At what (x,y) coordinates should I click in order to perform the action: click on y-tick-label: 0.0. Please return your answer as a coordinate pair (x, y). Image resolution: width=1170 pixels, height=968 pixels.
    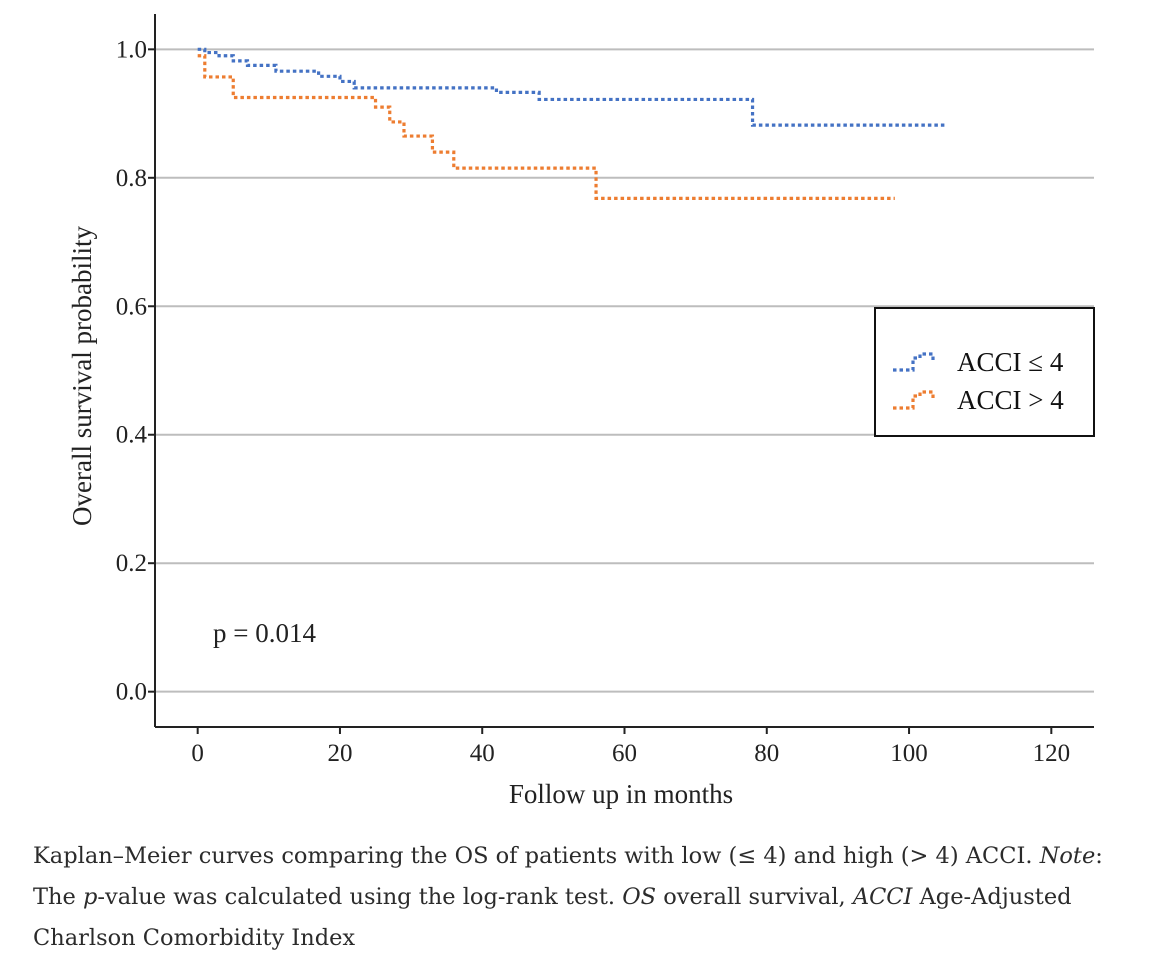
    Looking at the image, I should click on (131, 692).